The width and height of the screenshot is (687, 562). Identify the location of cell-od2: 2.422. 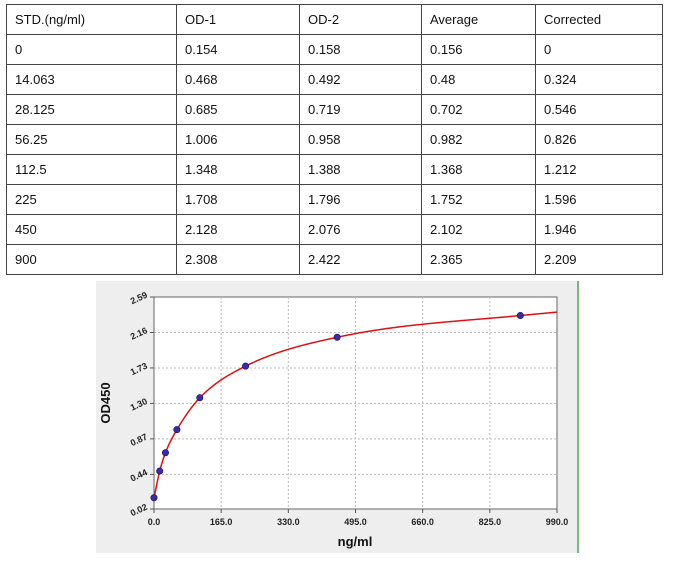
(360, 259).